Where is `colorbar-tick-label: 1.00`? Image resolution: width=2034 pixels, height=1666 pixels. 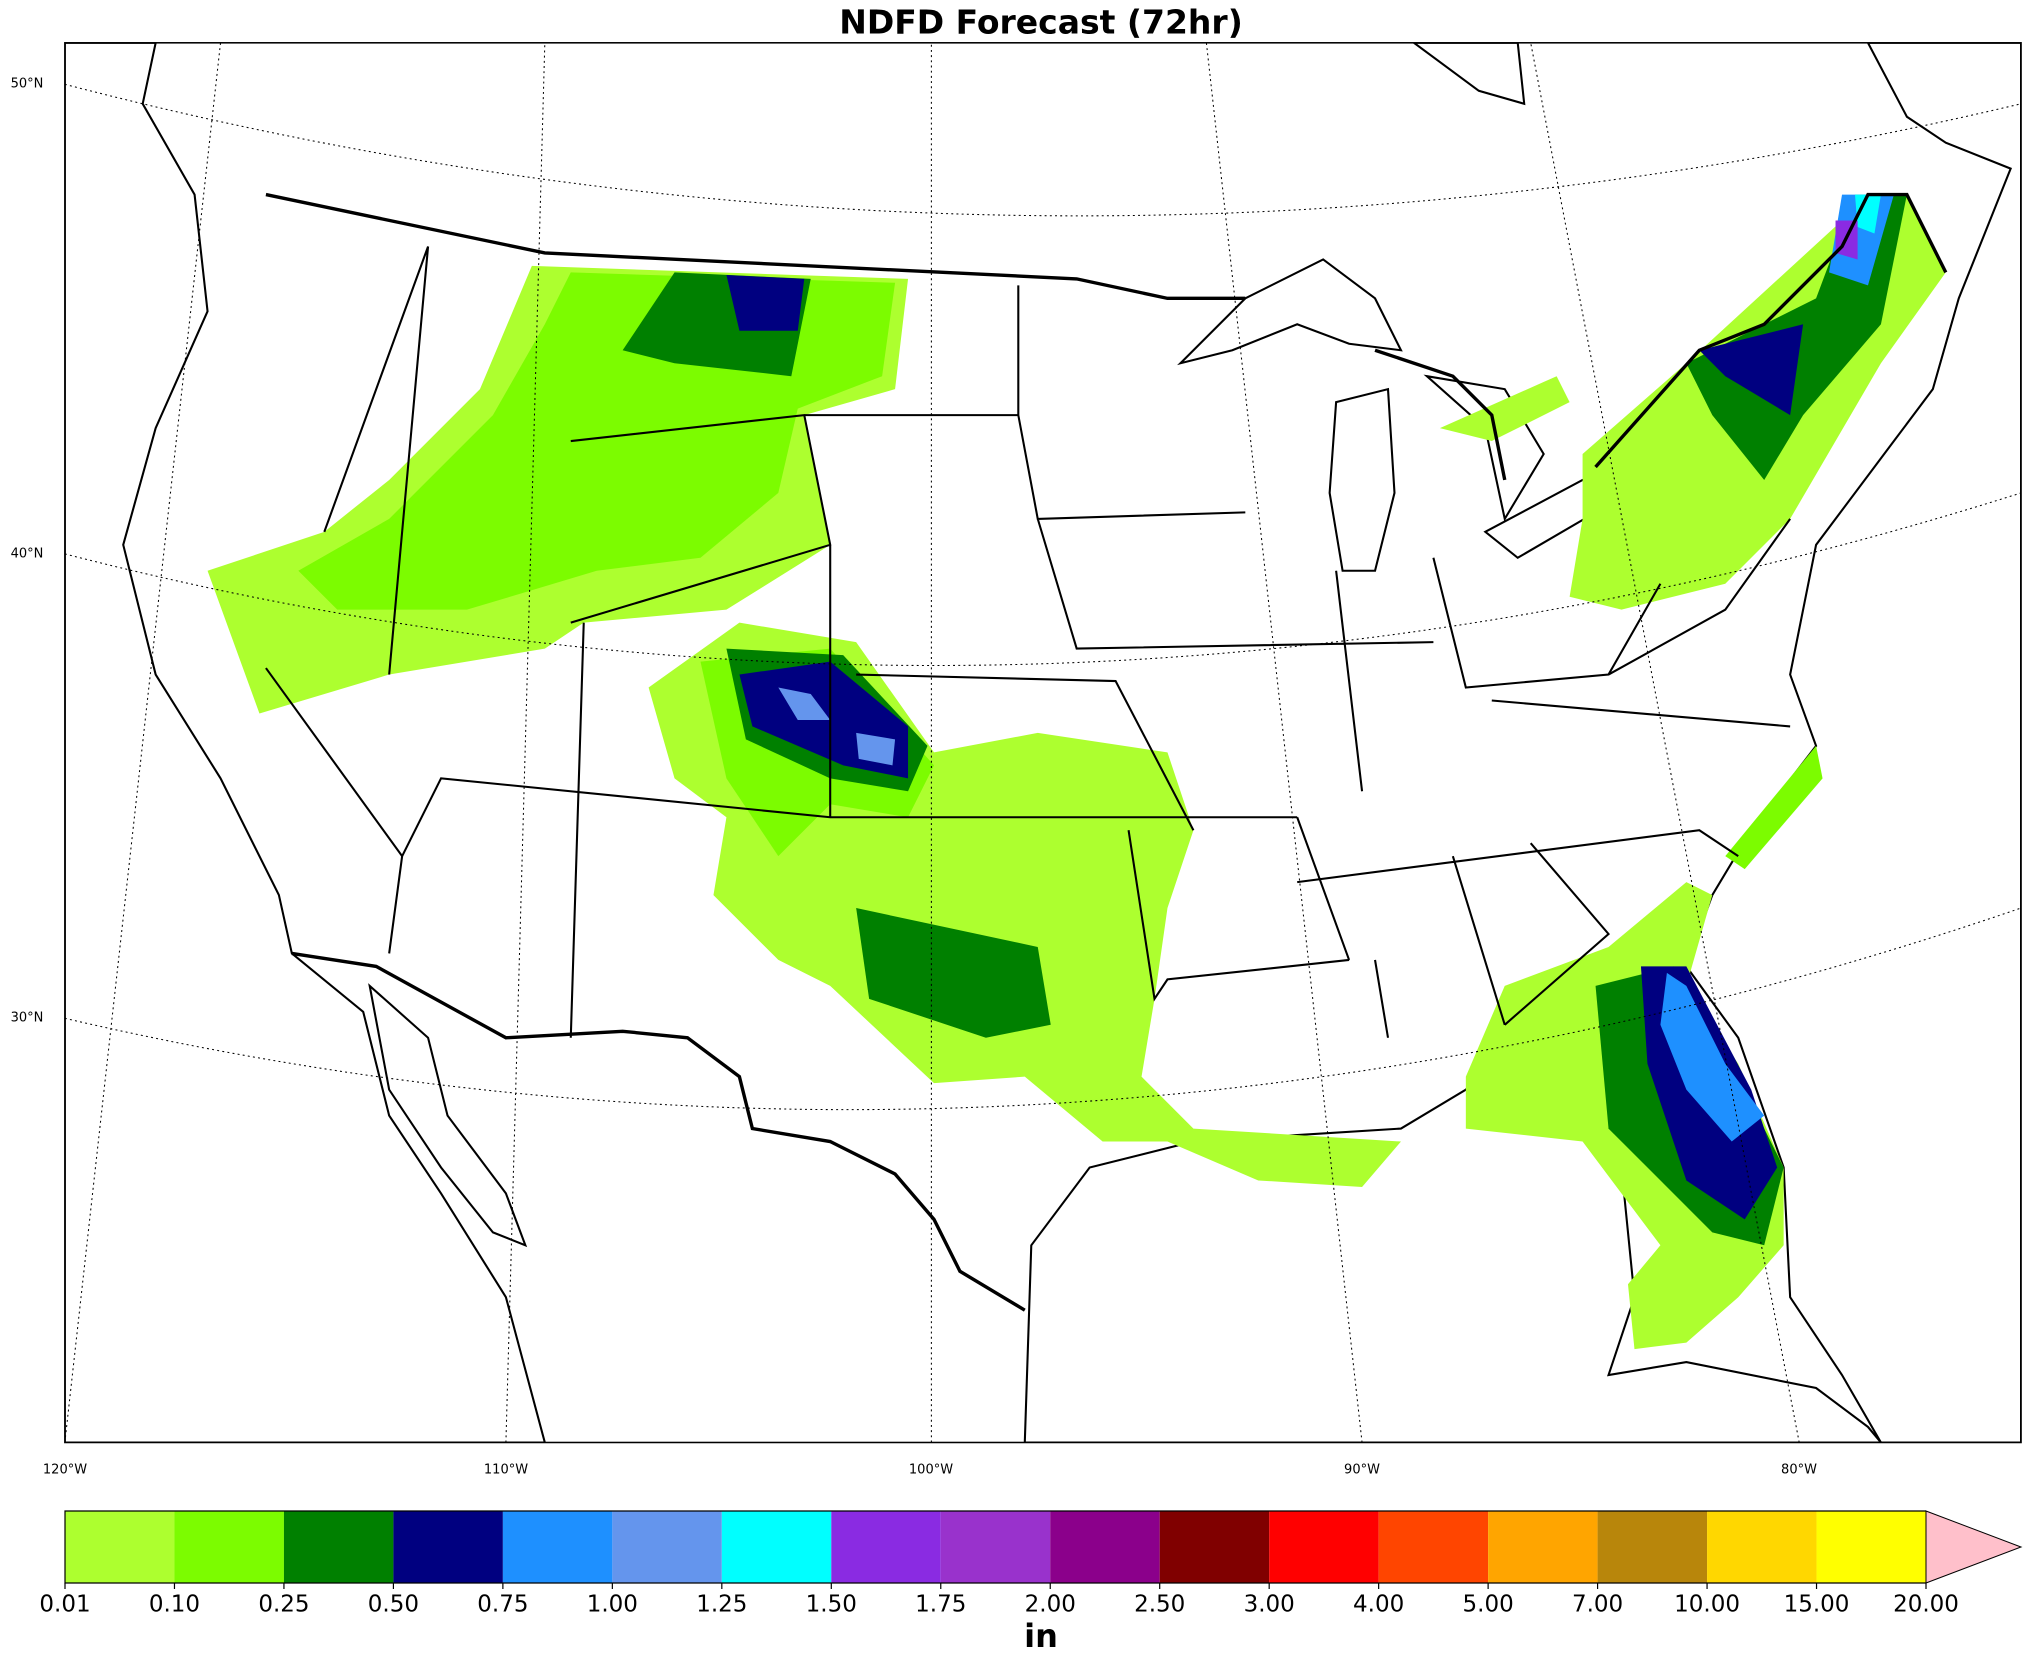 colorbar-tick-label: 1.00 is located at coordinates (612, 1605).